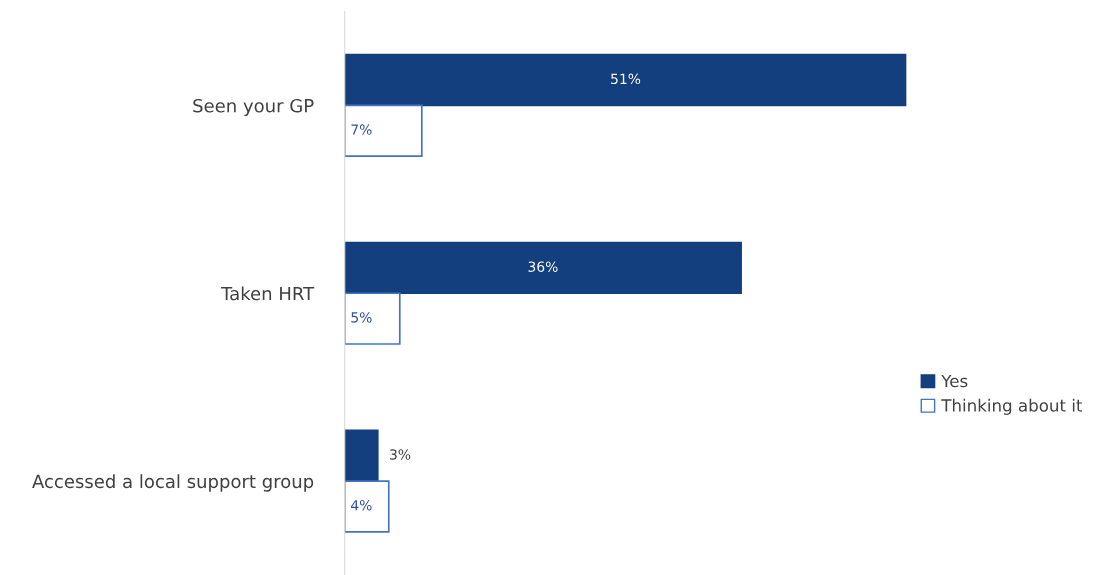 This screenshot has width=1112, height=575. What do you see at coordinates (361, 317) in the screenshot?
I see `data-label: 5%` at bounding box center [361, 317].